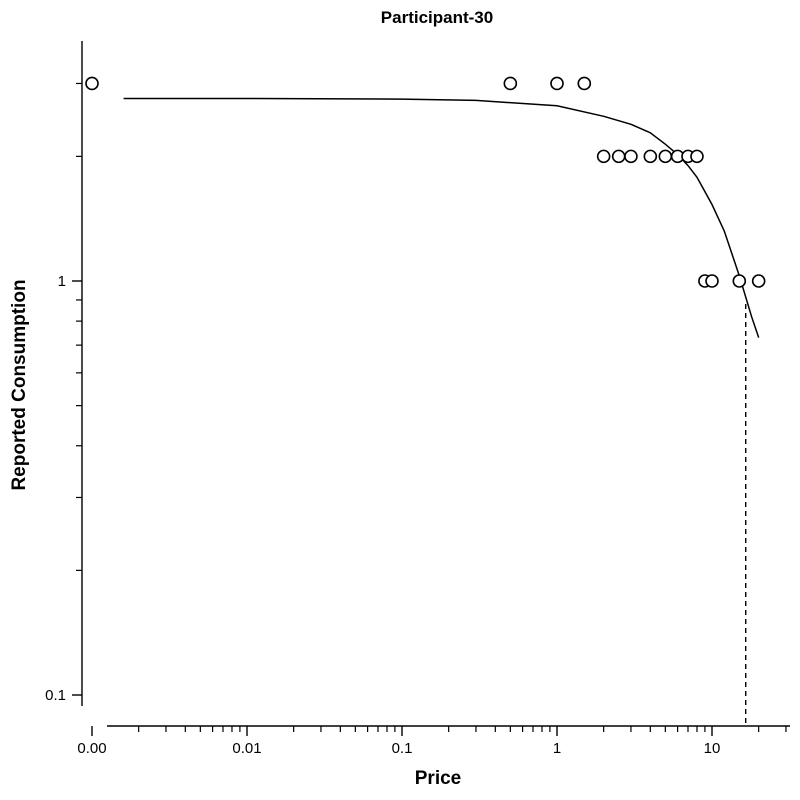  Describe the element at coordinates (19, 384) in the screenshot. I see `y-axis-label: Reported Consumption` at that location.